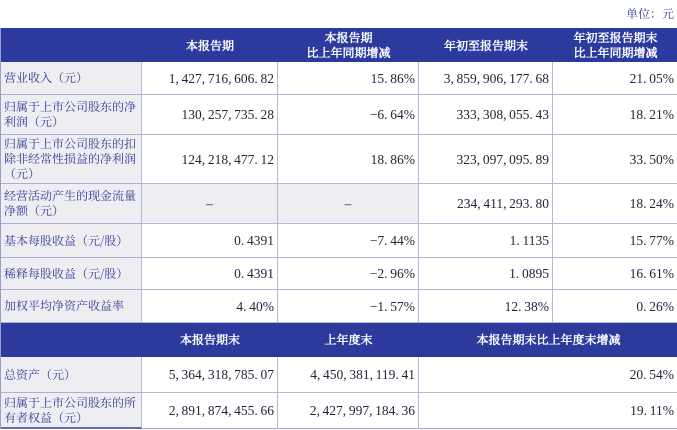  What do you see at coordinates (210, 374) in the screenshot?
I see `value-cell: 5, 364, 318, 785. 07` at bounding box center [210, 374].